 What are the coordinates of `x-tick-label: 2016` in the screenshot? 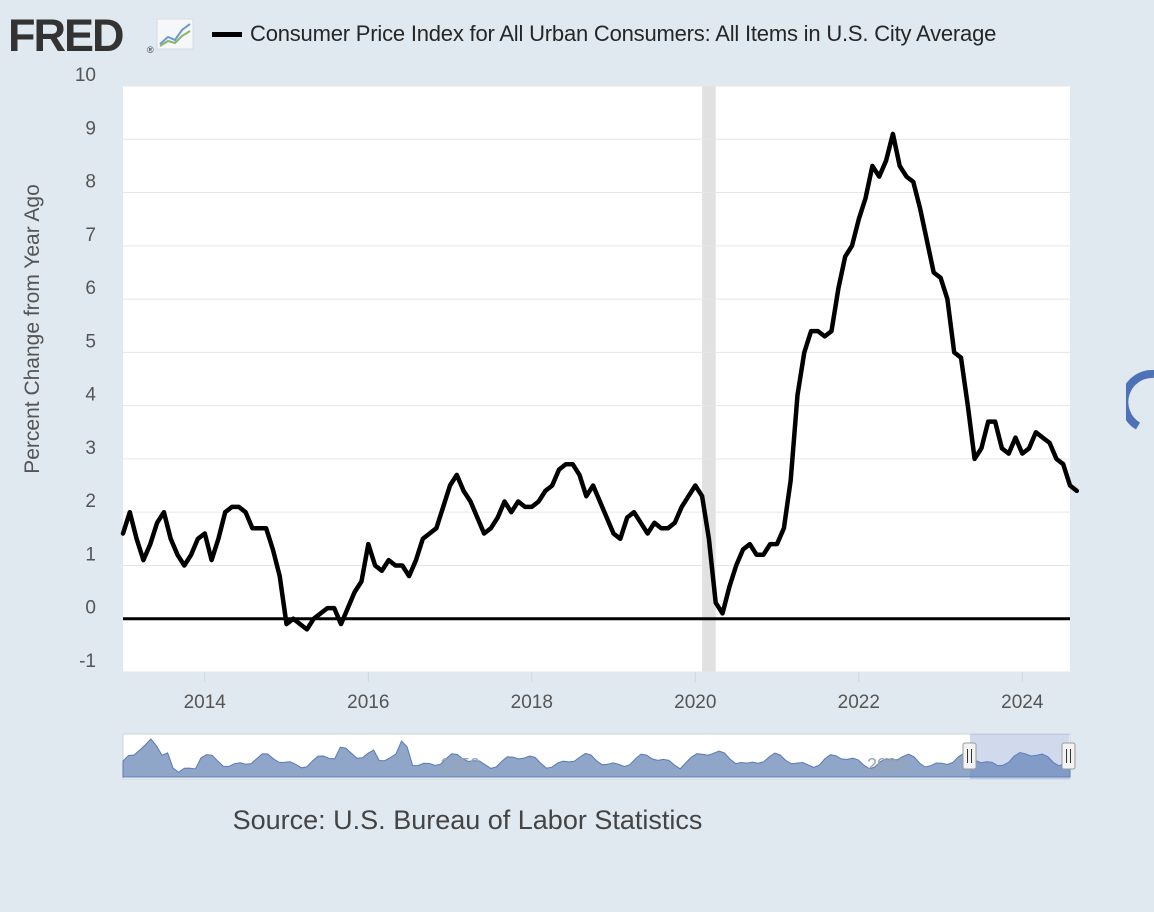 It's located at (368, 702).